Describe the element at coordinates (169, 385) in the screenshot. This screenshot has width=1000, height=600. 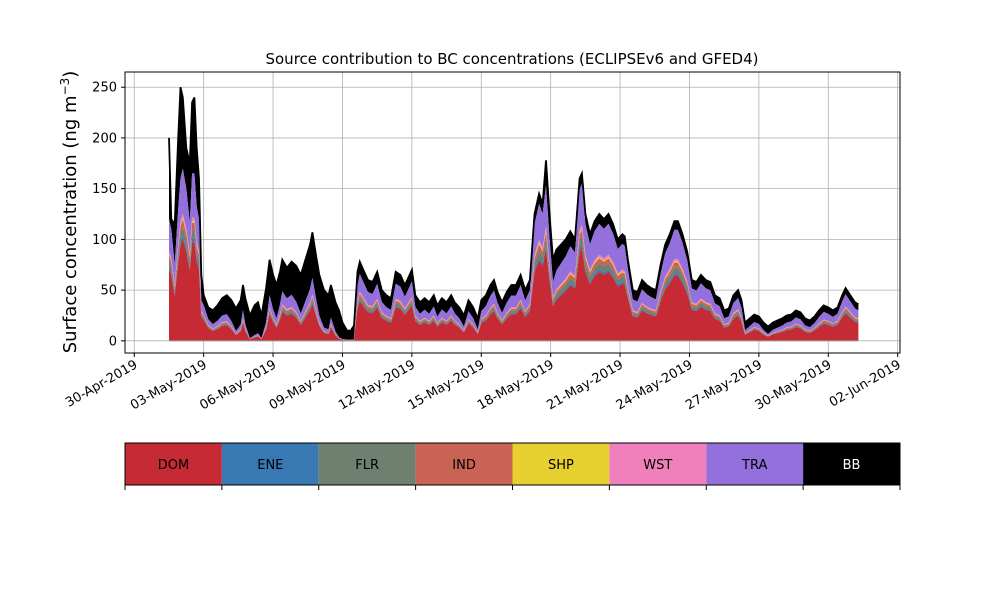
I see `x-tick-label: 03-May-2019` at that location.